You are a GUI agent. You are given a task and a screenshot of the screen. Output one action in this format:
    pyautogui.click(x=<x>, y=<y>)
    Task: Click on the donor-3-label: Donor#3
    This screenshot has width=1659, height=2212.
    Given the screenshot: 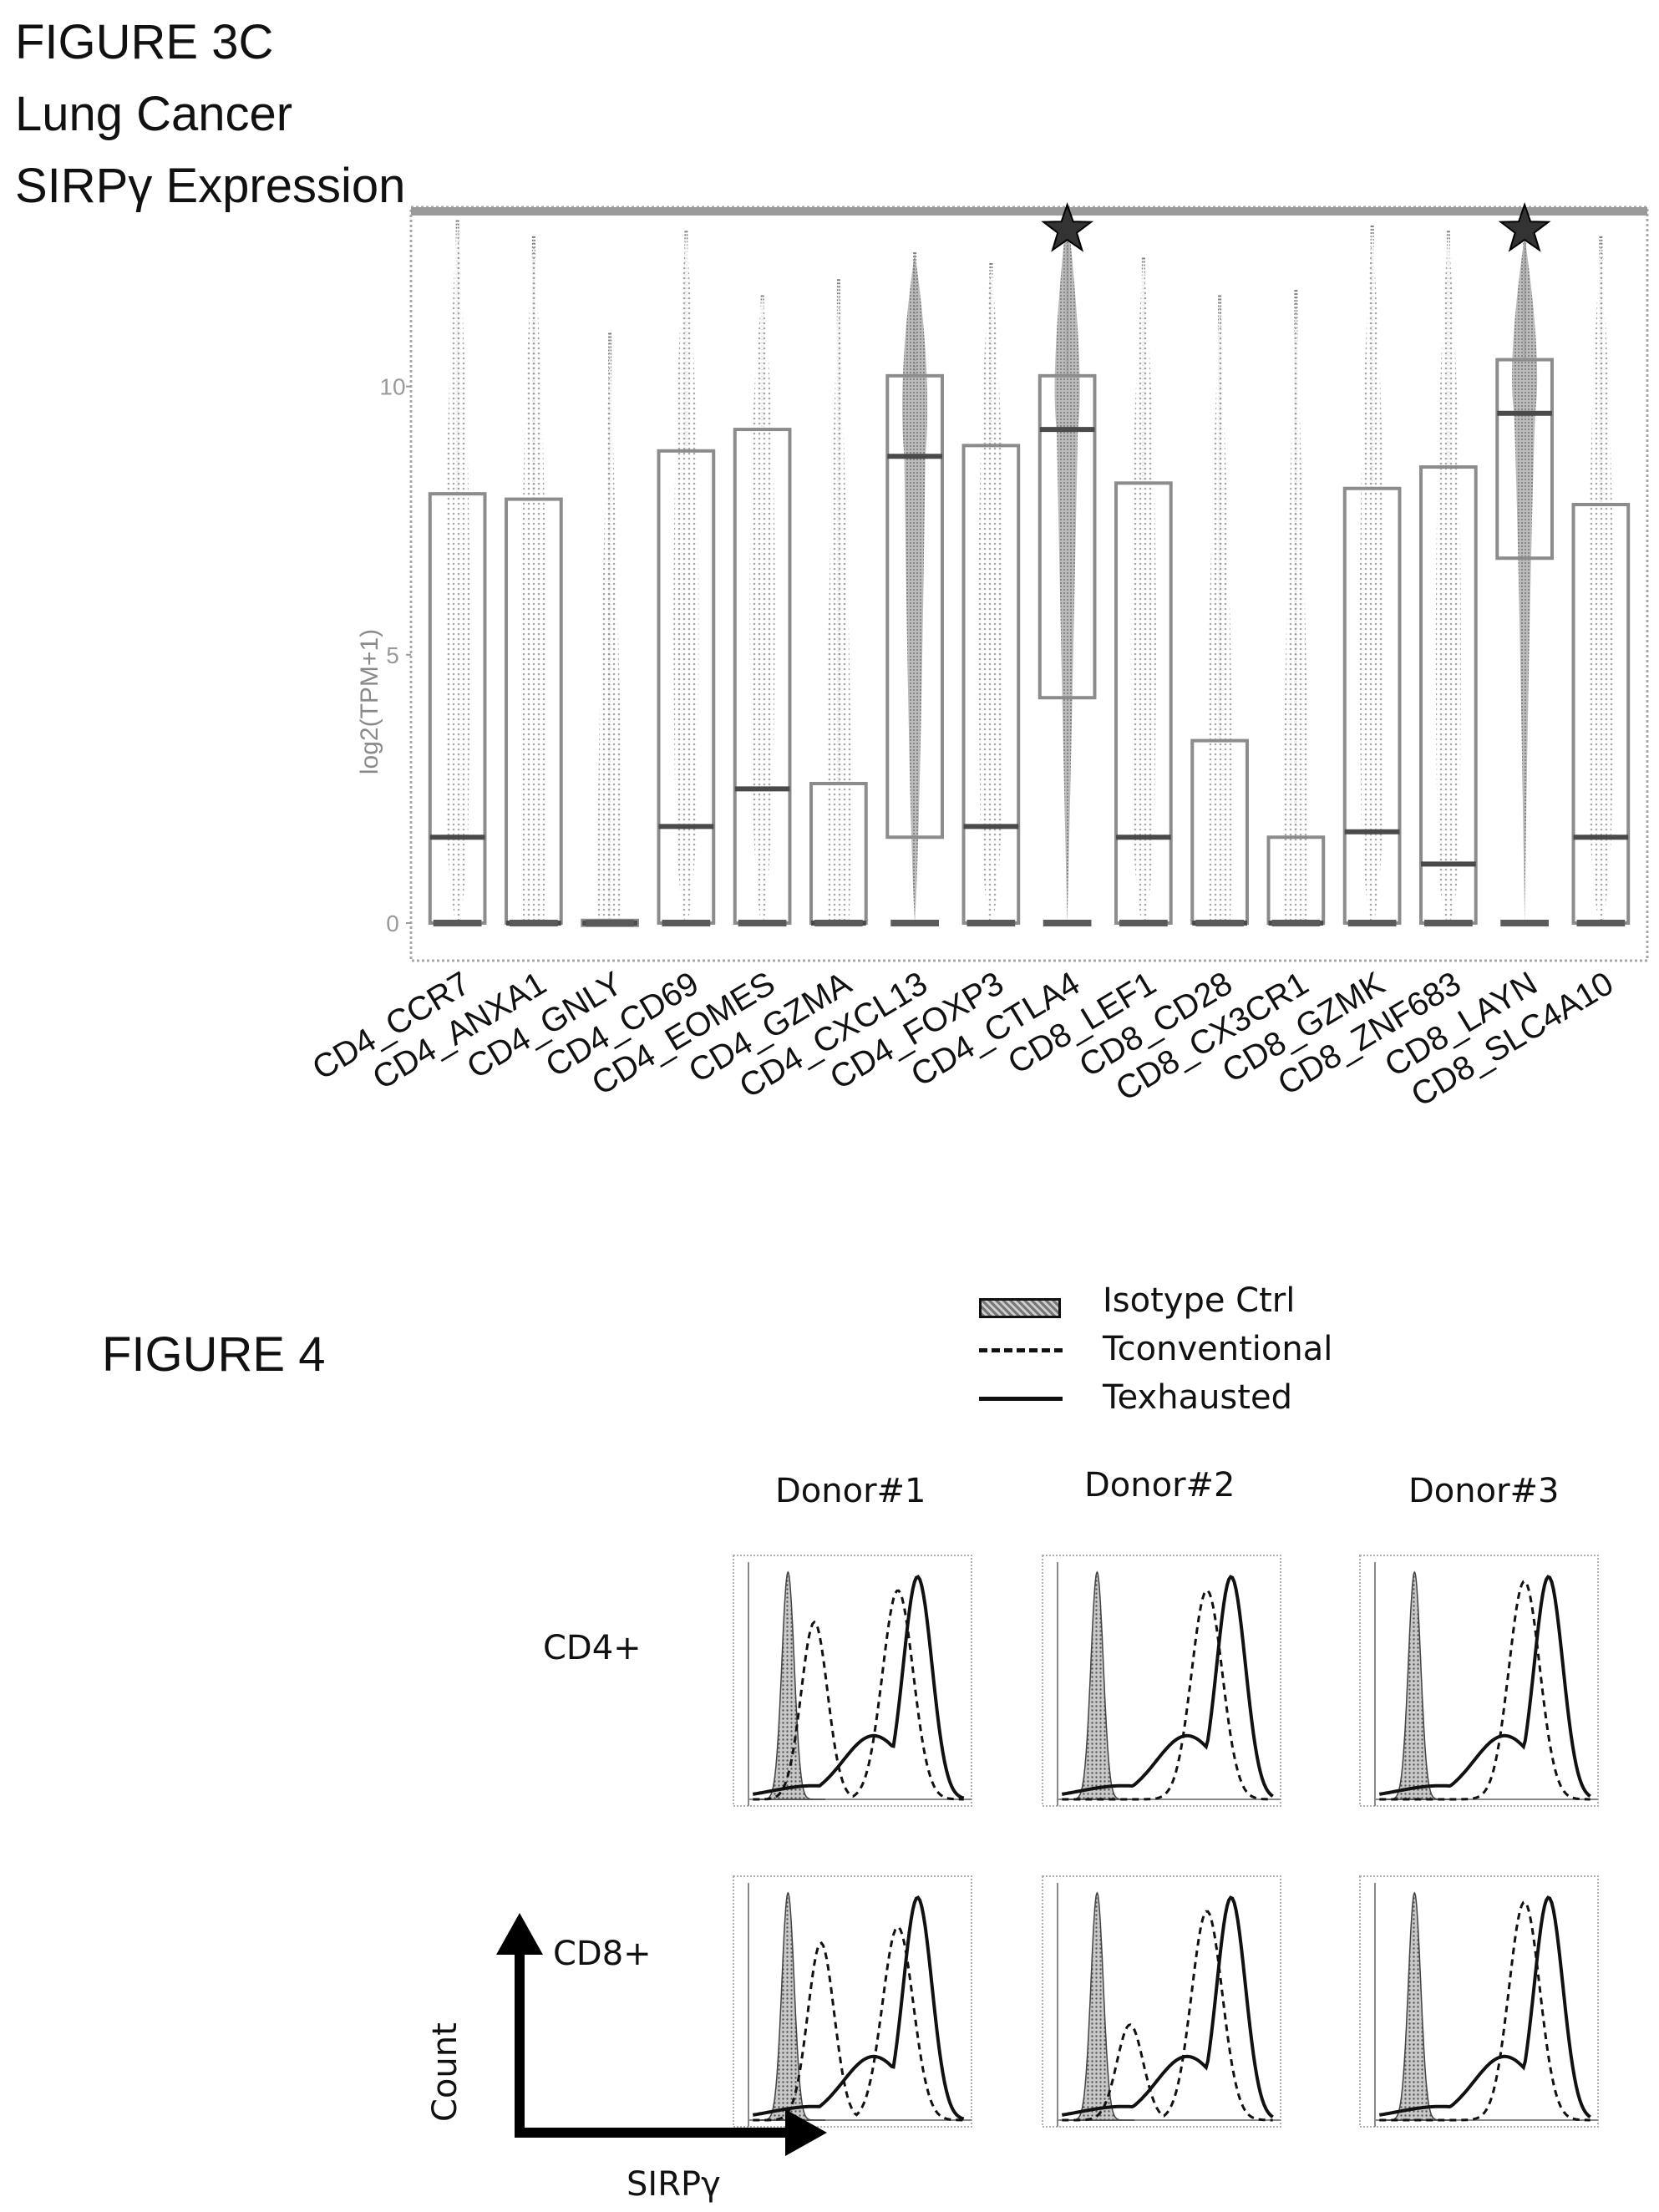 What is the action you would take?
    pyautogui.click(x=1484, y=1491)
    